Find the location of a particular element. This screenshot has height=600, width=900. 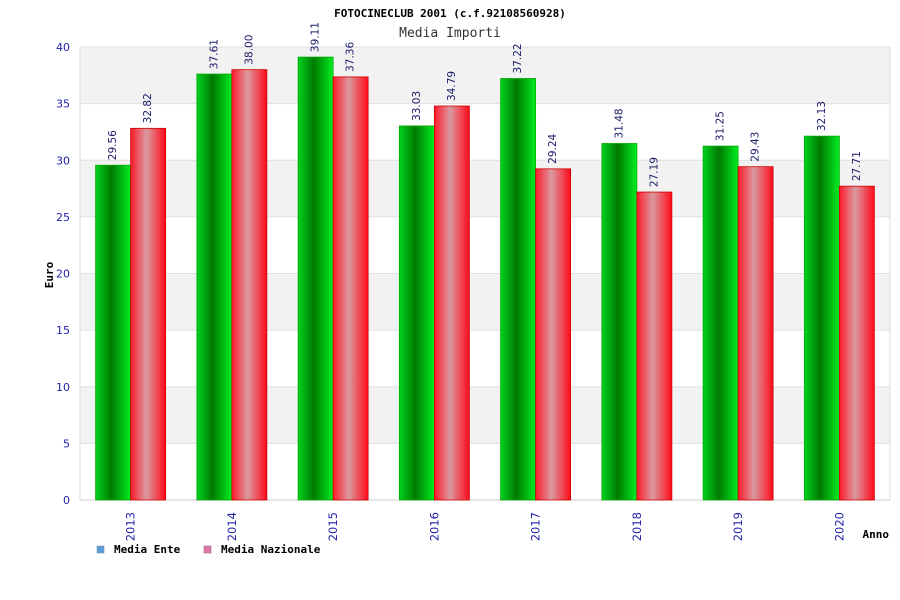

x-tick-label: 2019 is located at coordinates (738, 526).